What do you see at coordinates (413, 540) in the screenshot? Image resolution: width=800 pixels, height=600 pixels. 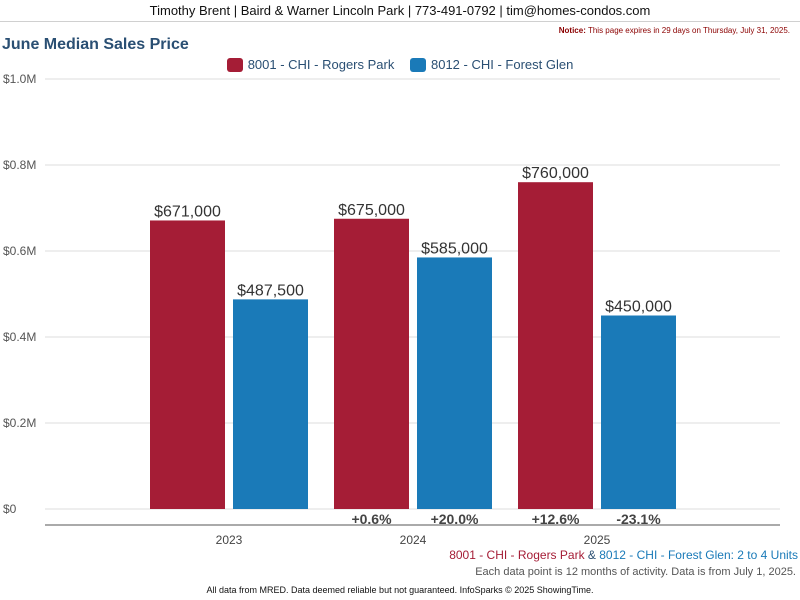 I see `x-tick-label: 2024` at bounding box center [413, 540].